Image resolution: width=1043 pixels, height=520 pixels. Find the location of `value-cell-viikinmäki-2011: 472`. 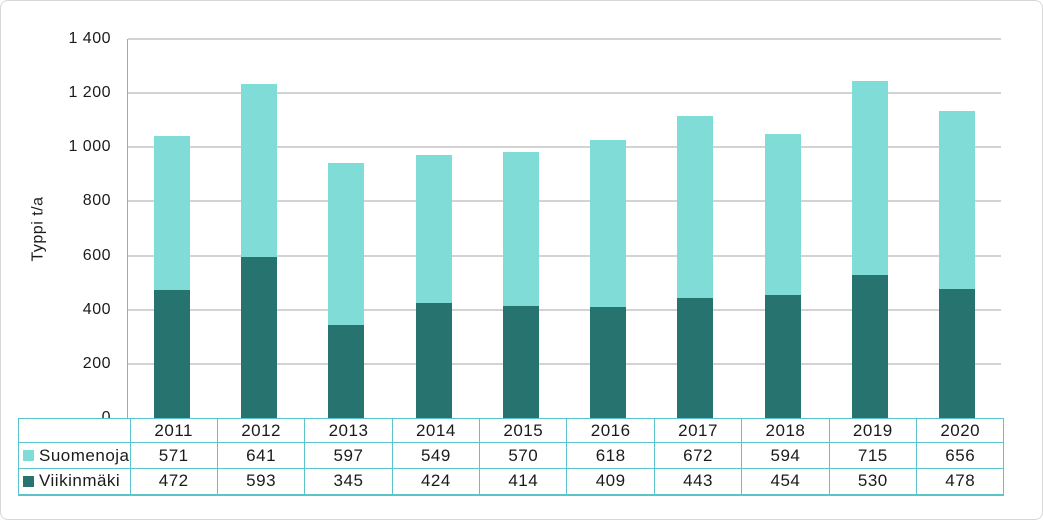

value-cell-viikinmäki-2011: 472 is located at coordinates (173, 482).